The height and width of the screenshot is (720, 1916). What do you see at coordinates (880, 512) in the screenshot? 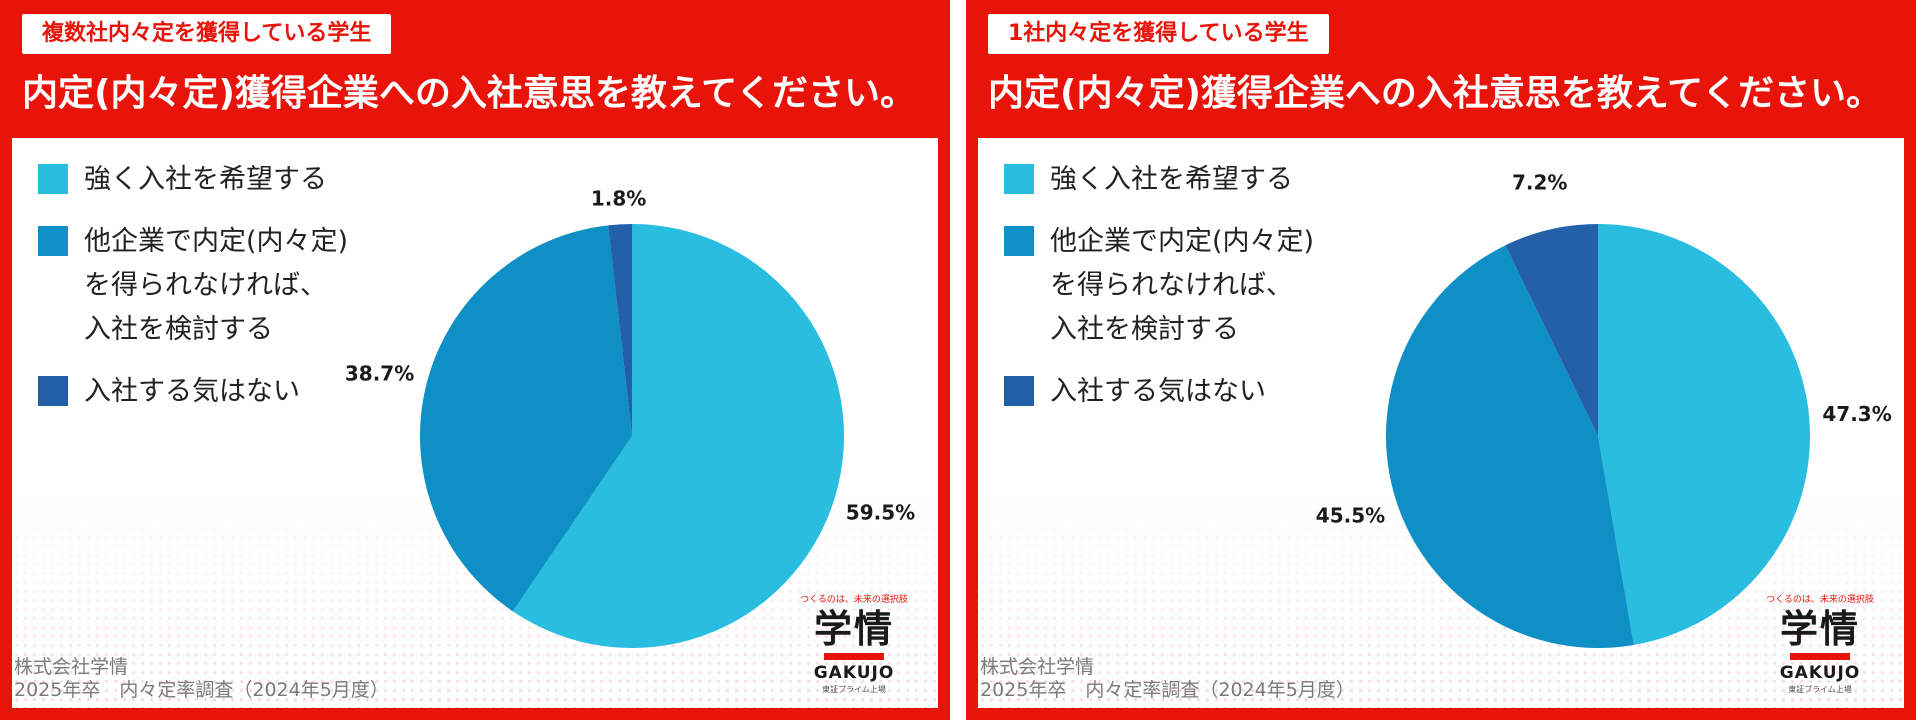
I see `data-label-strong: 59.5%` at bounding box center [880, 512].